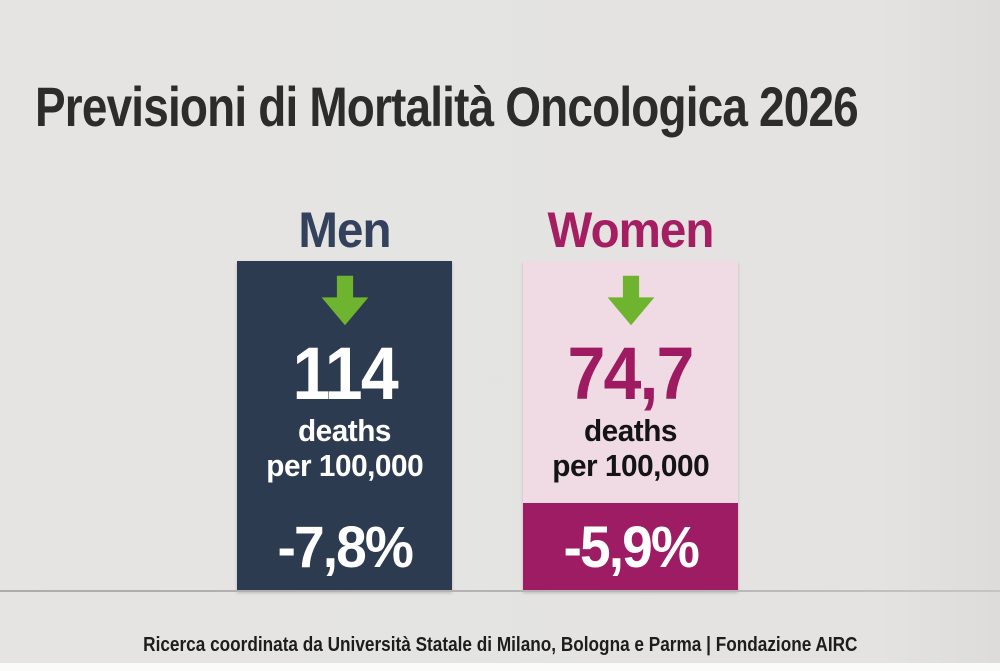  Describe the element at coordinates (500, 591) in the screenshot. I see `divider-line` at that location.